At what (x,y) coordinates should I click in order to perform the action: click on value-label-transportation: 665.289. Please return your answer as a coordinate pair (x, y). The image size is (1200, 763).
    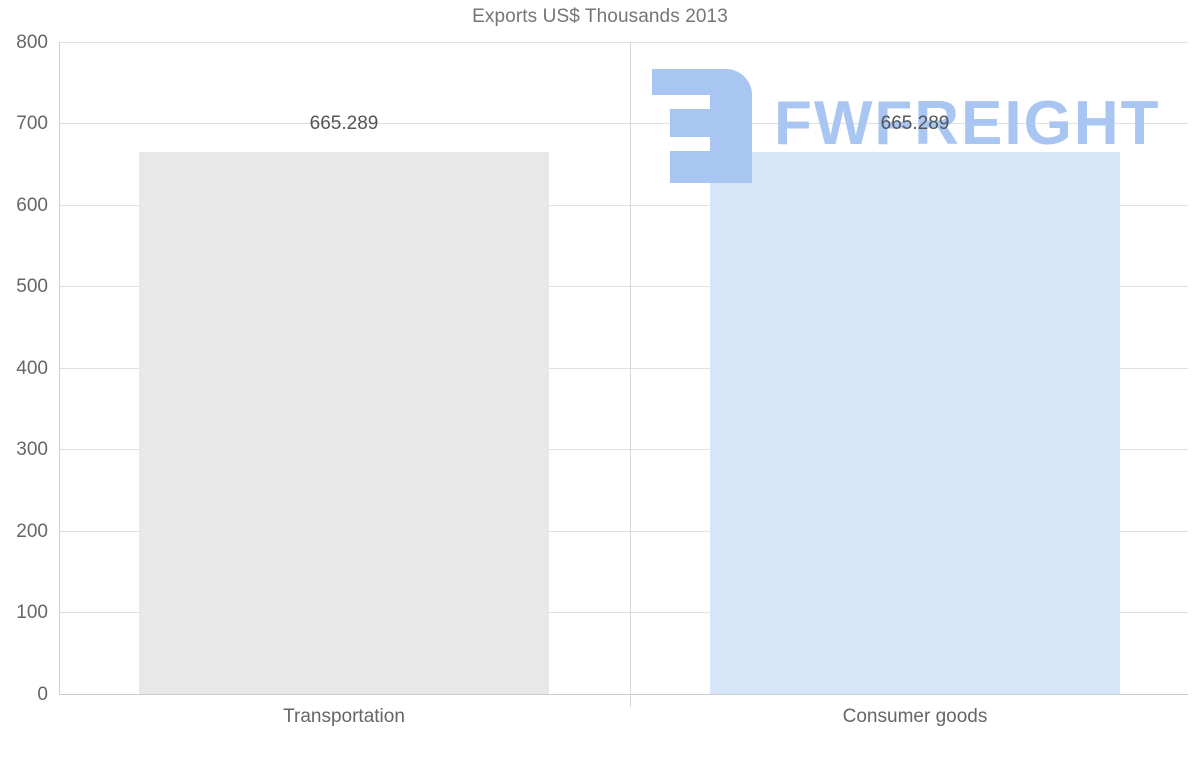
    Looking at the image, I should click on (344, 123).